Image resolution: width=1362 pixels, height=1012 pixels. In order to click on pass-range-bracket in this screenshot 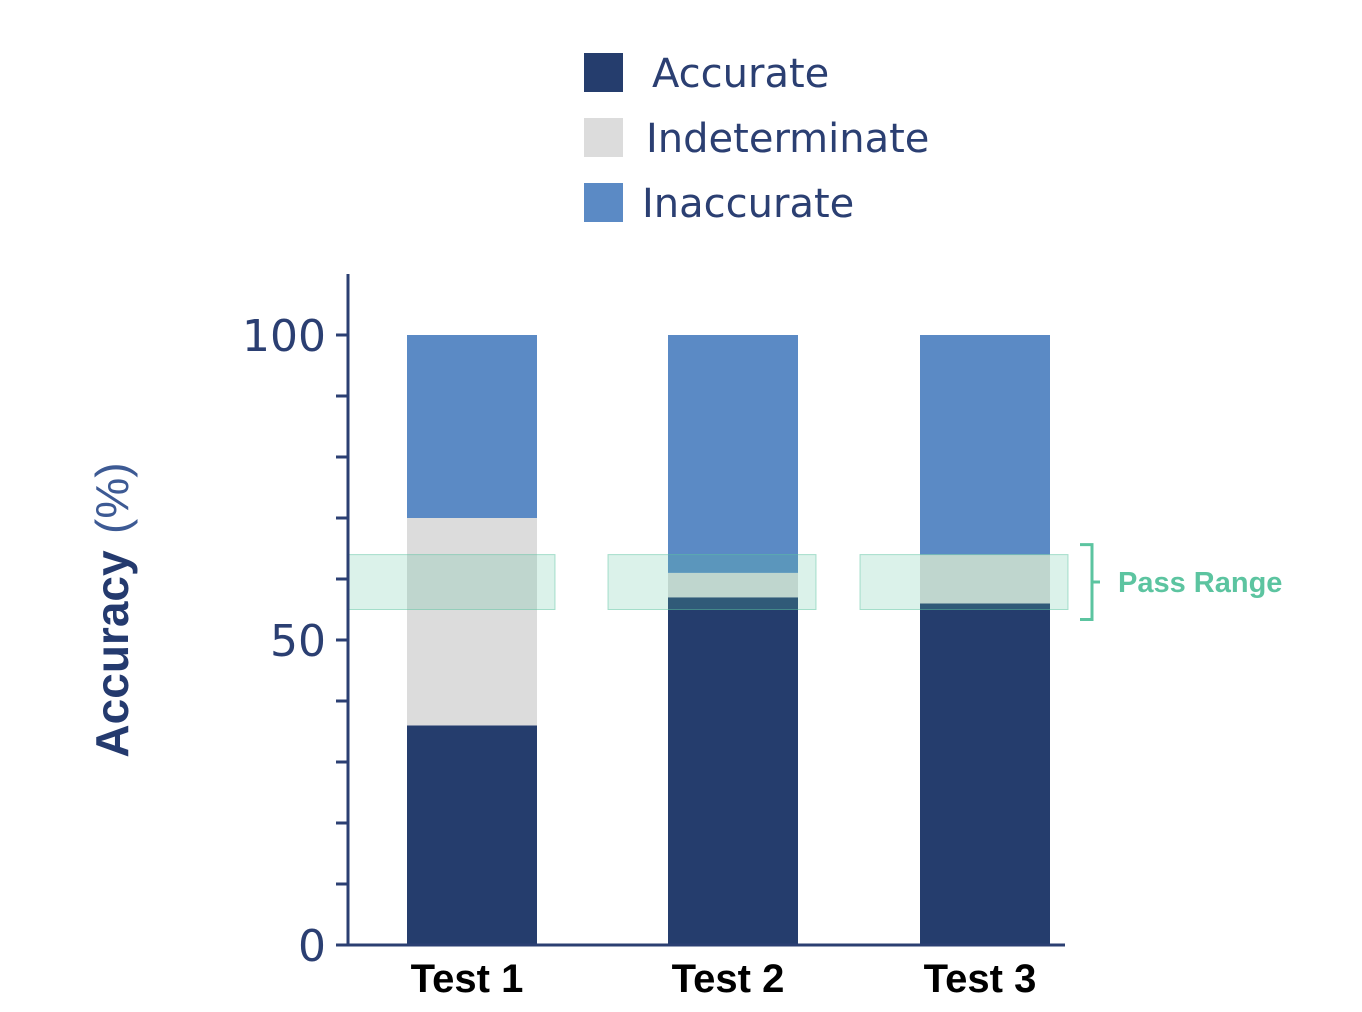, I will do `click(1090, 582)`.